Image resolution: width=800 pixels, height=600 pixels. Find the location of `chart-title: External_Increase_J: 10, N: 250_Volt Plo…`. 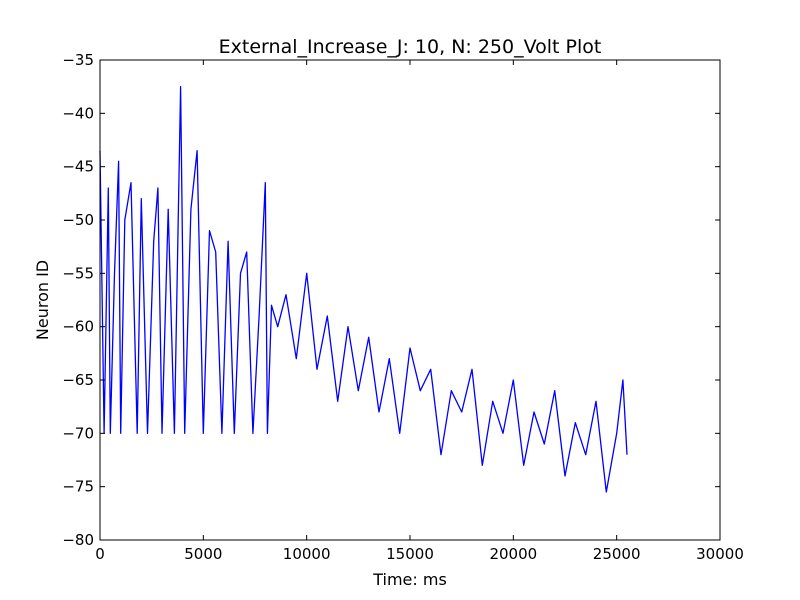

chart-title: External_Increase_J: 10, N: 250_Volt Plo… is located at coordinates (410, 47).